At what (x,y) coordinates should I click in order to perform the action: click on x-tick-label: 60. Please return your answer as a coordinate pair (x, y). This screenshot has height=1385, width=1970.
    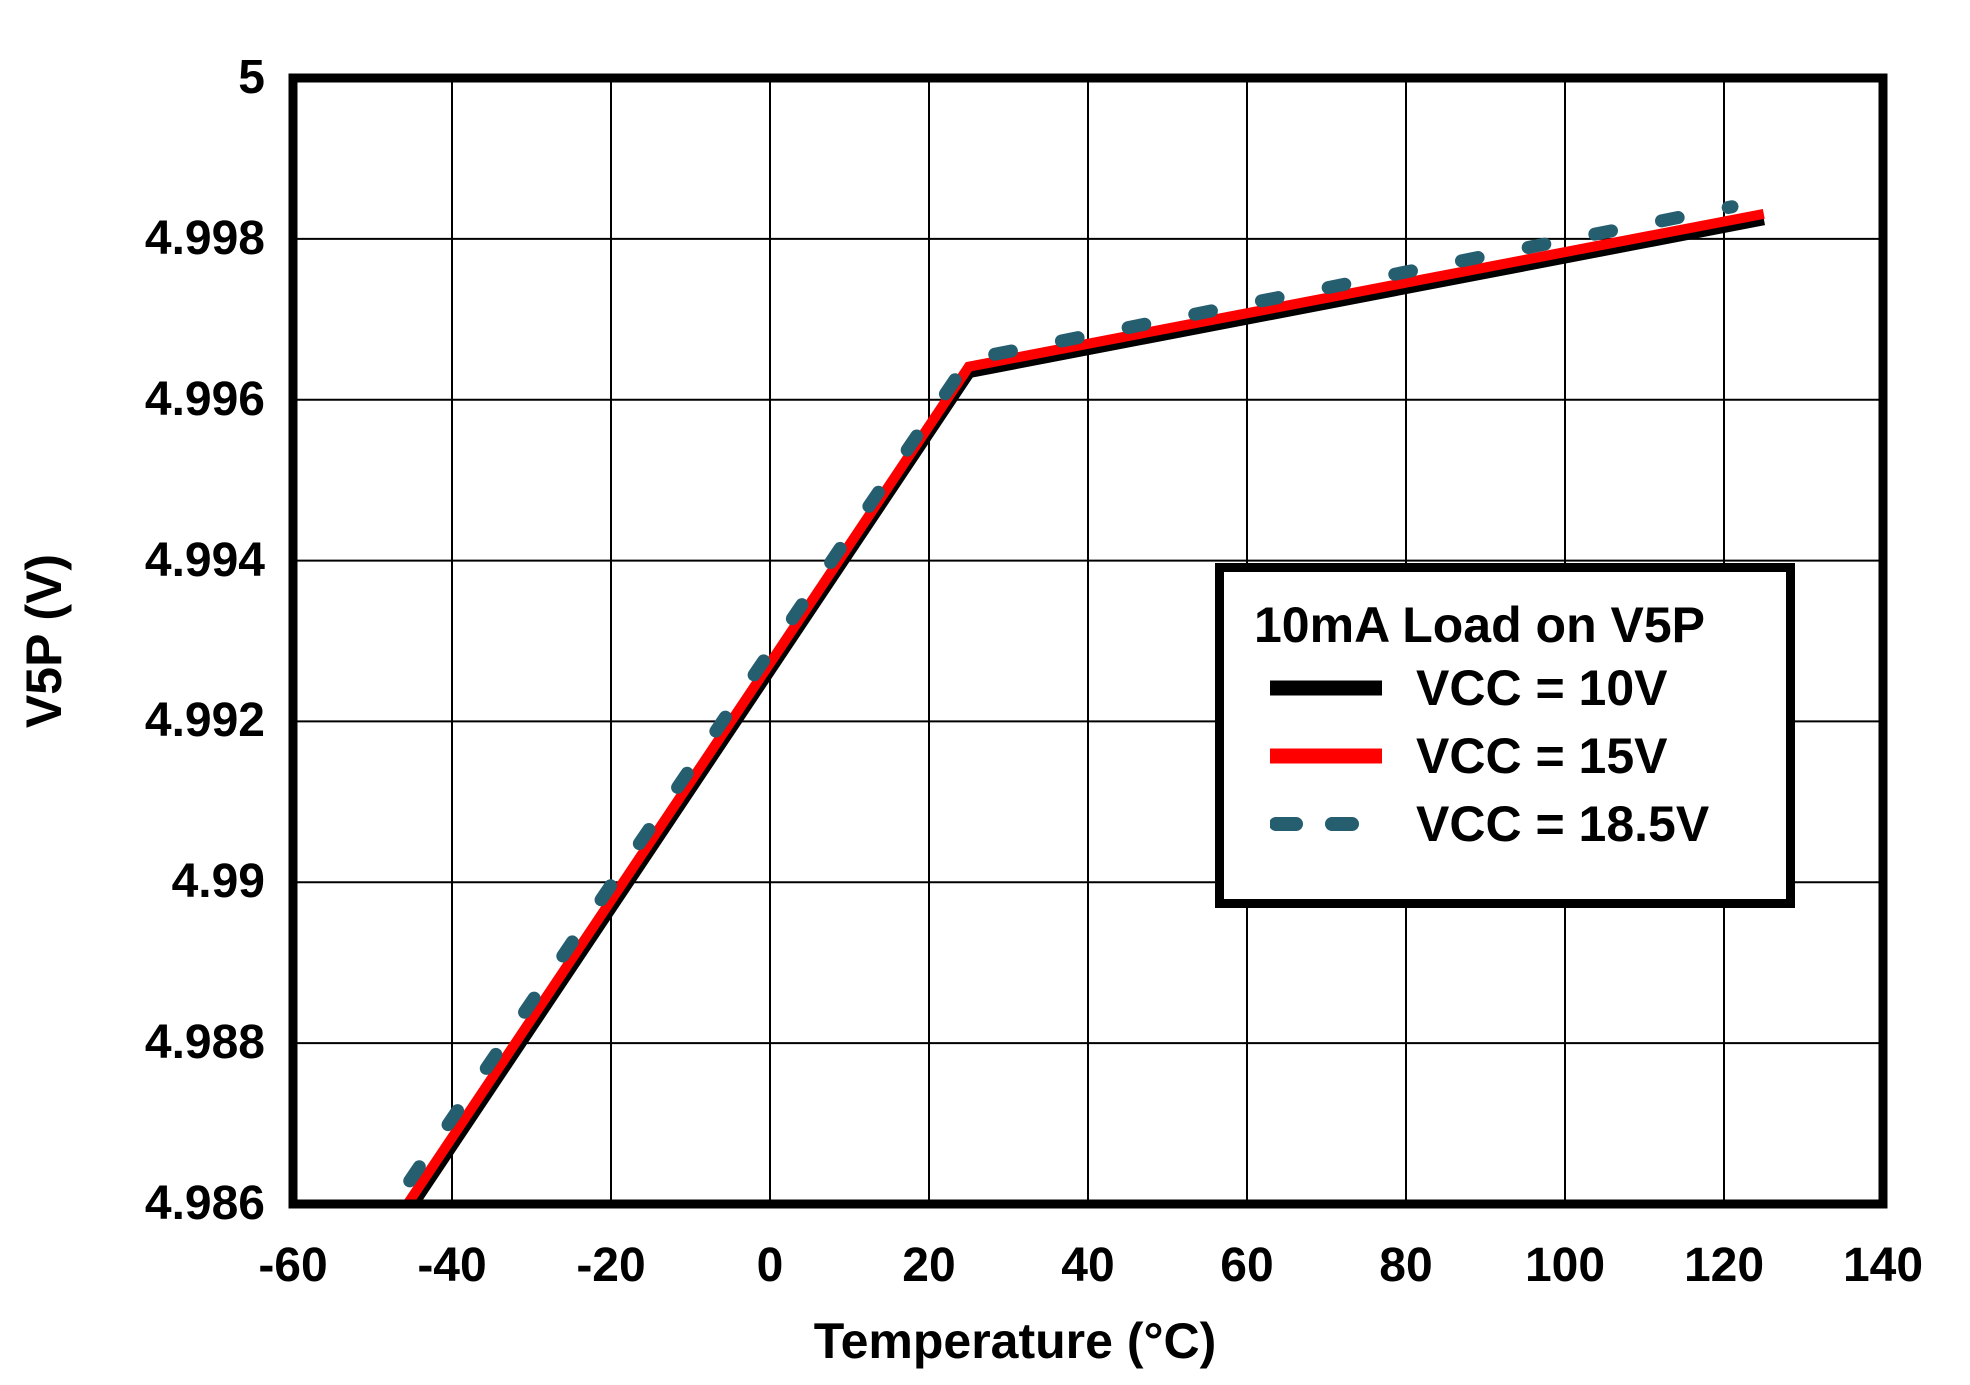
    Looking at the image, I should click on (1247, 1265).